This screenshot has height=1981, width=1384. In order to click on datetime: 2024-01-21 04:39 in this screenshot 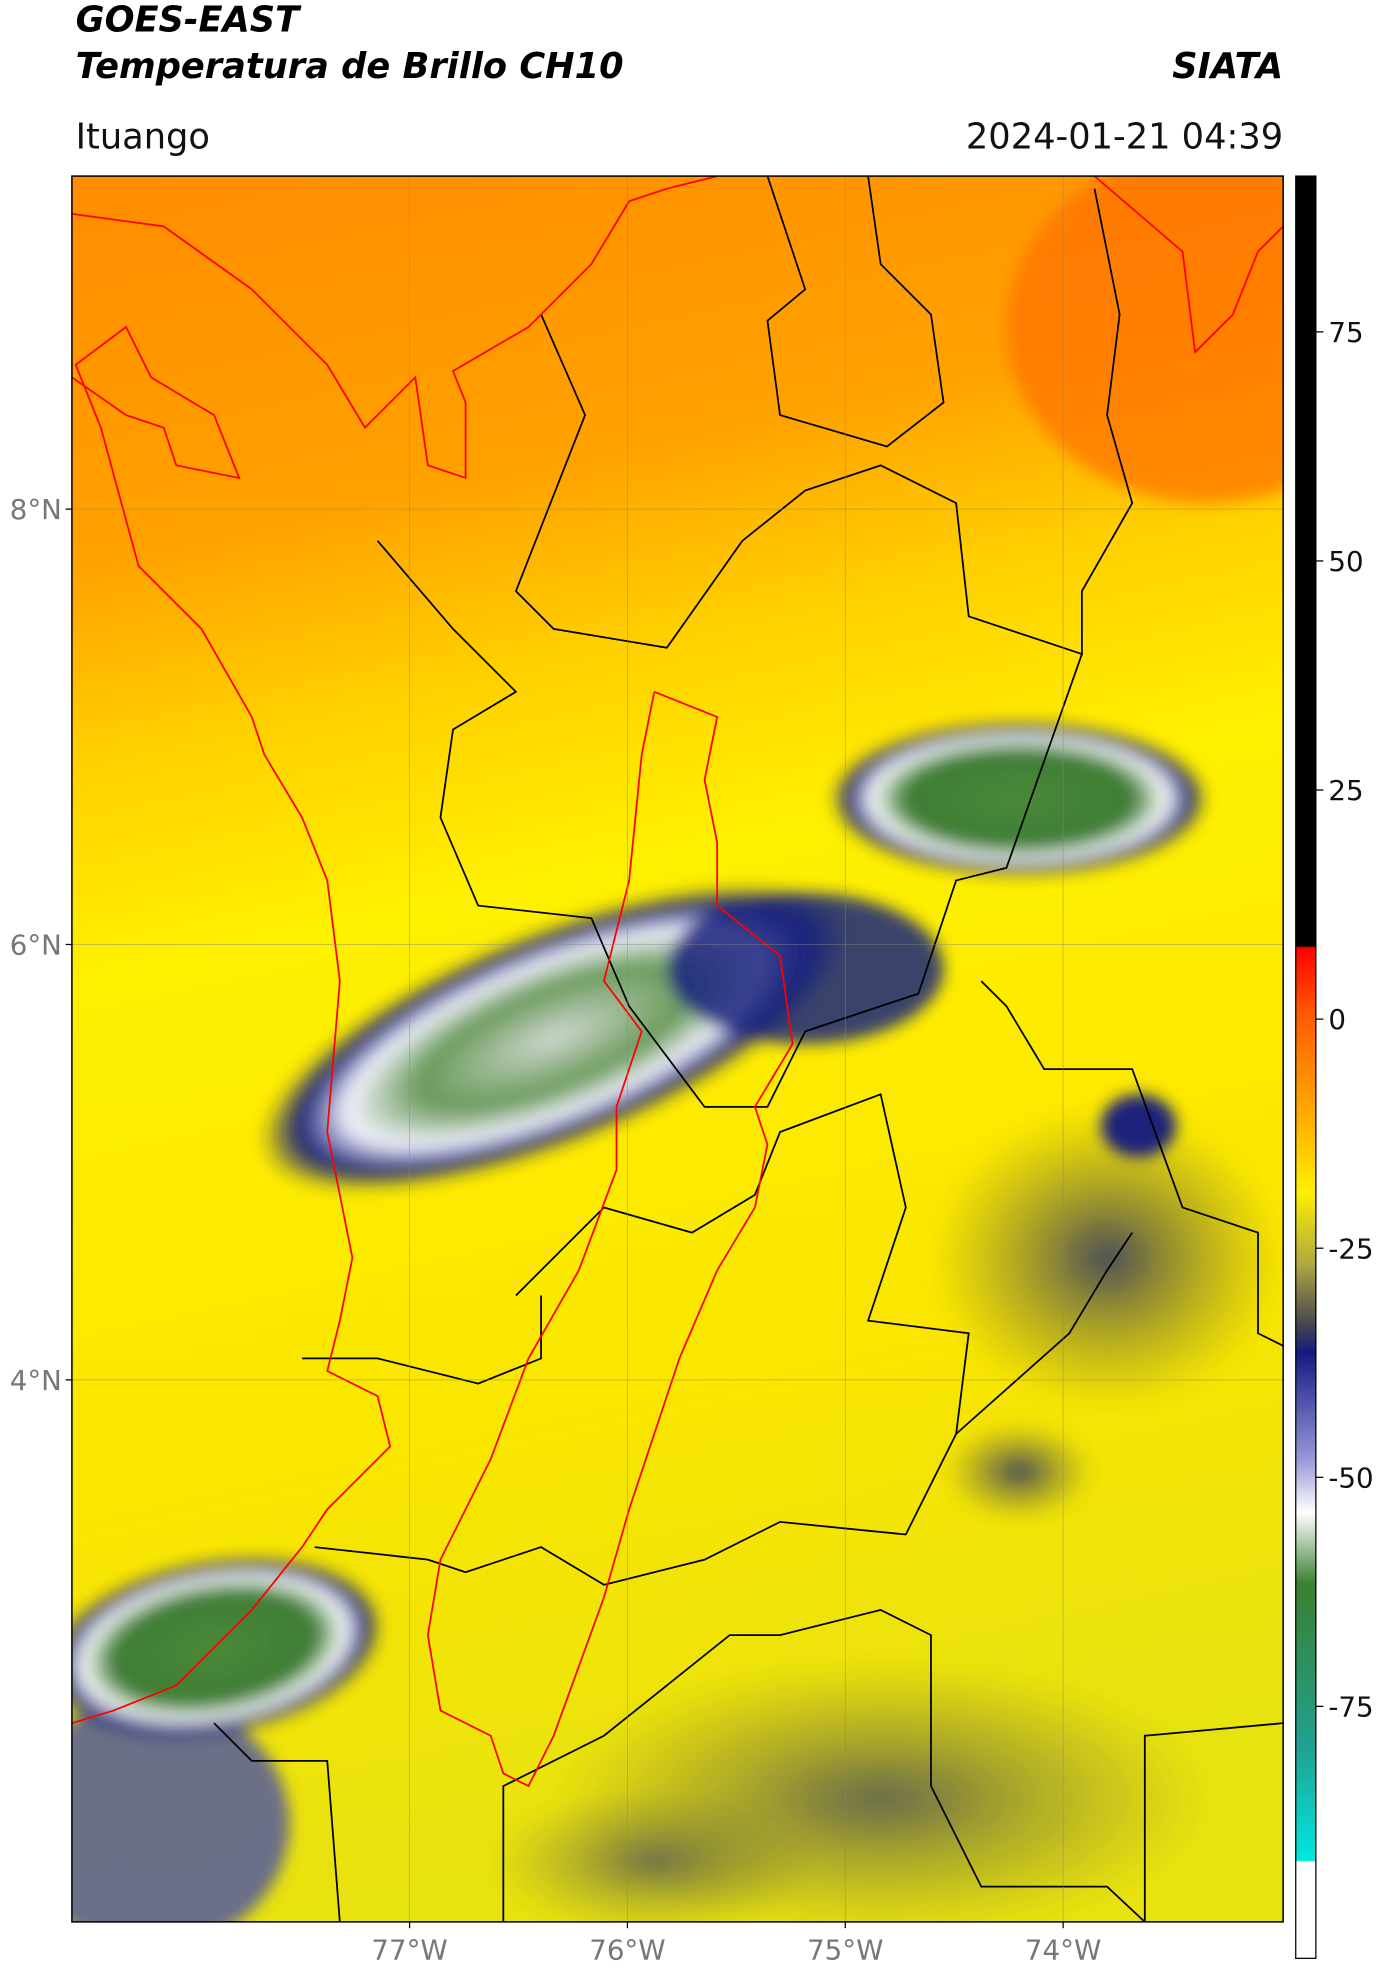, I will do `click(1124, 136)`.